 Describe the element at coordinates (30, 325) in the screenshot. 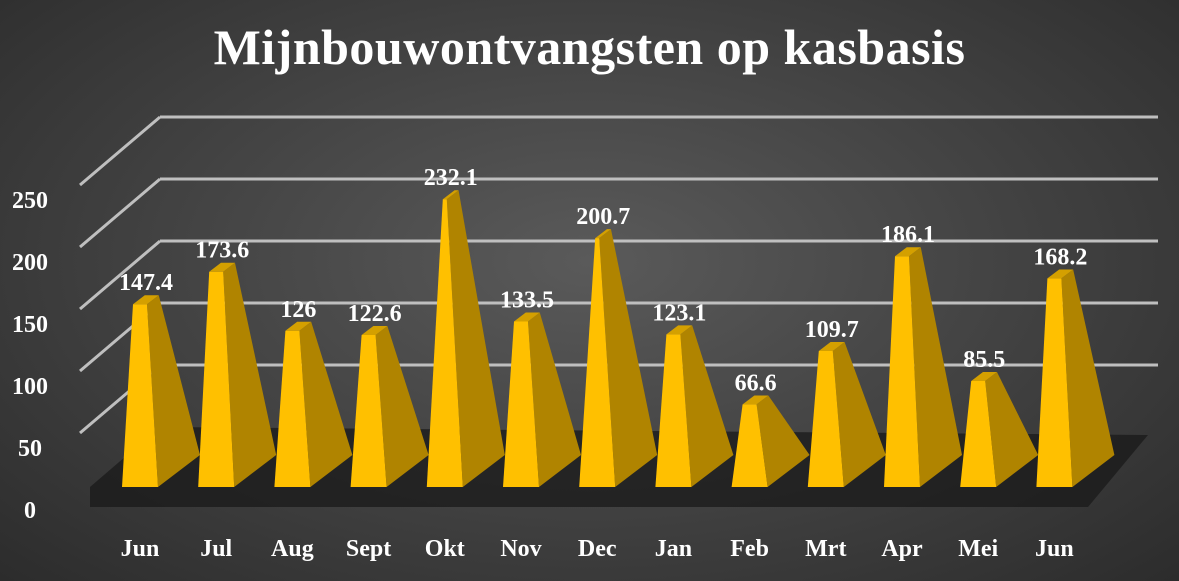

I see `y-tick-label: 150` at that location.